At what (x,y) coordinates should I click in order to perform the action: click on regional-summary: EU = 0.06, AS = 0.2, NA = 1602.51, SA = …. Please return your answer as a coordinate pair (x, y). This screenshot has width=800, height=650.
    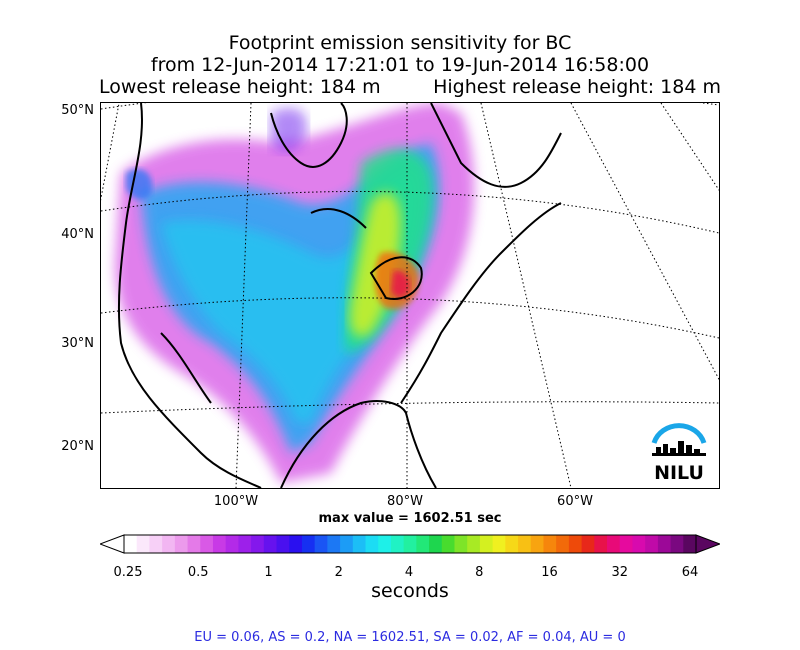
    Looking at the image, I should click on (410, 637).